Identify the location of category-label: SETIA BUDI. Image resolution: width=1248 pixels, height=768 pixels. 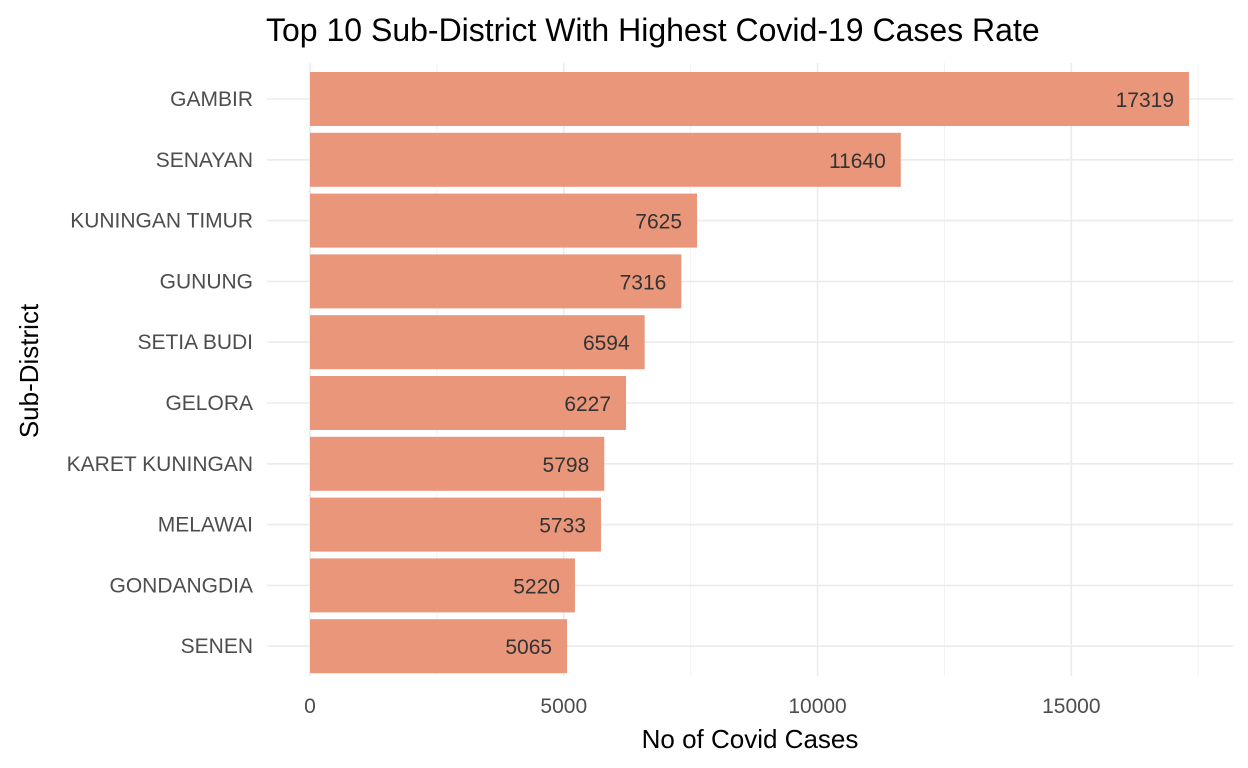
(195, 342).